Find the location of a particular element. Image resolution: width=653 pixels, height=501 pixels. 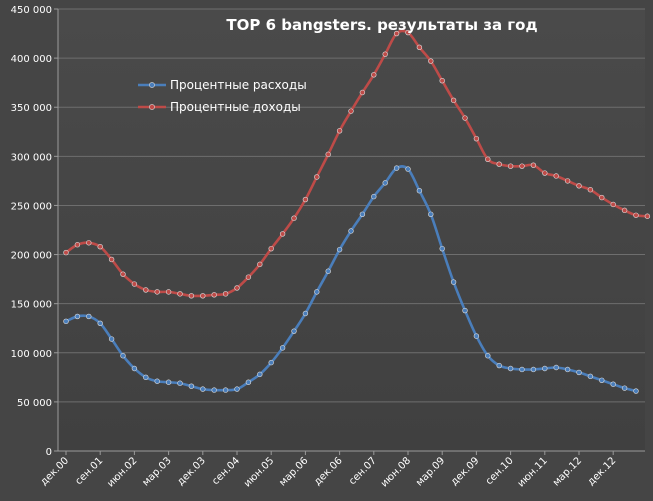

x-tick-label: сен.07 is located at coordinates (363, 471).